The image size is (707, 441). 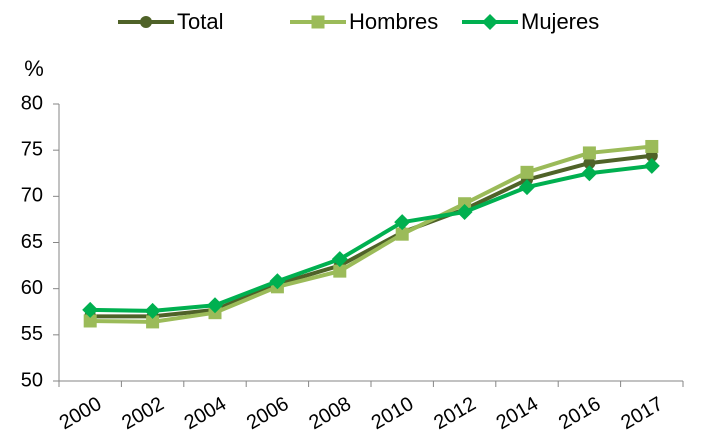 What do you see at coordinates (330, 413) in the screenshot?
I see `x-tick-label: 2008` at bounding box center [330, 413].